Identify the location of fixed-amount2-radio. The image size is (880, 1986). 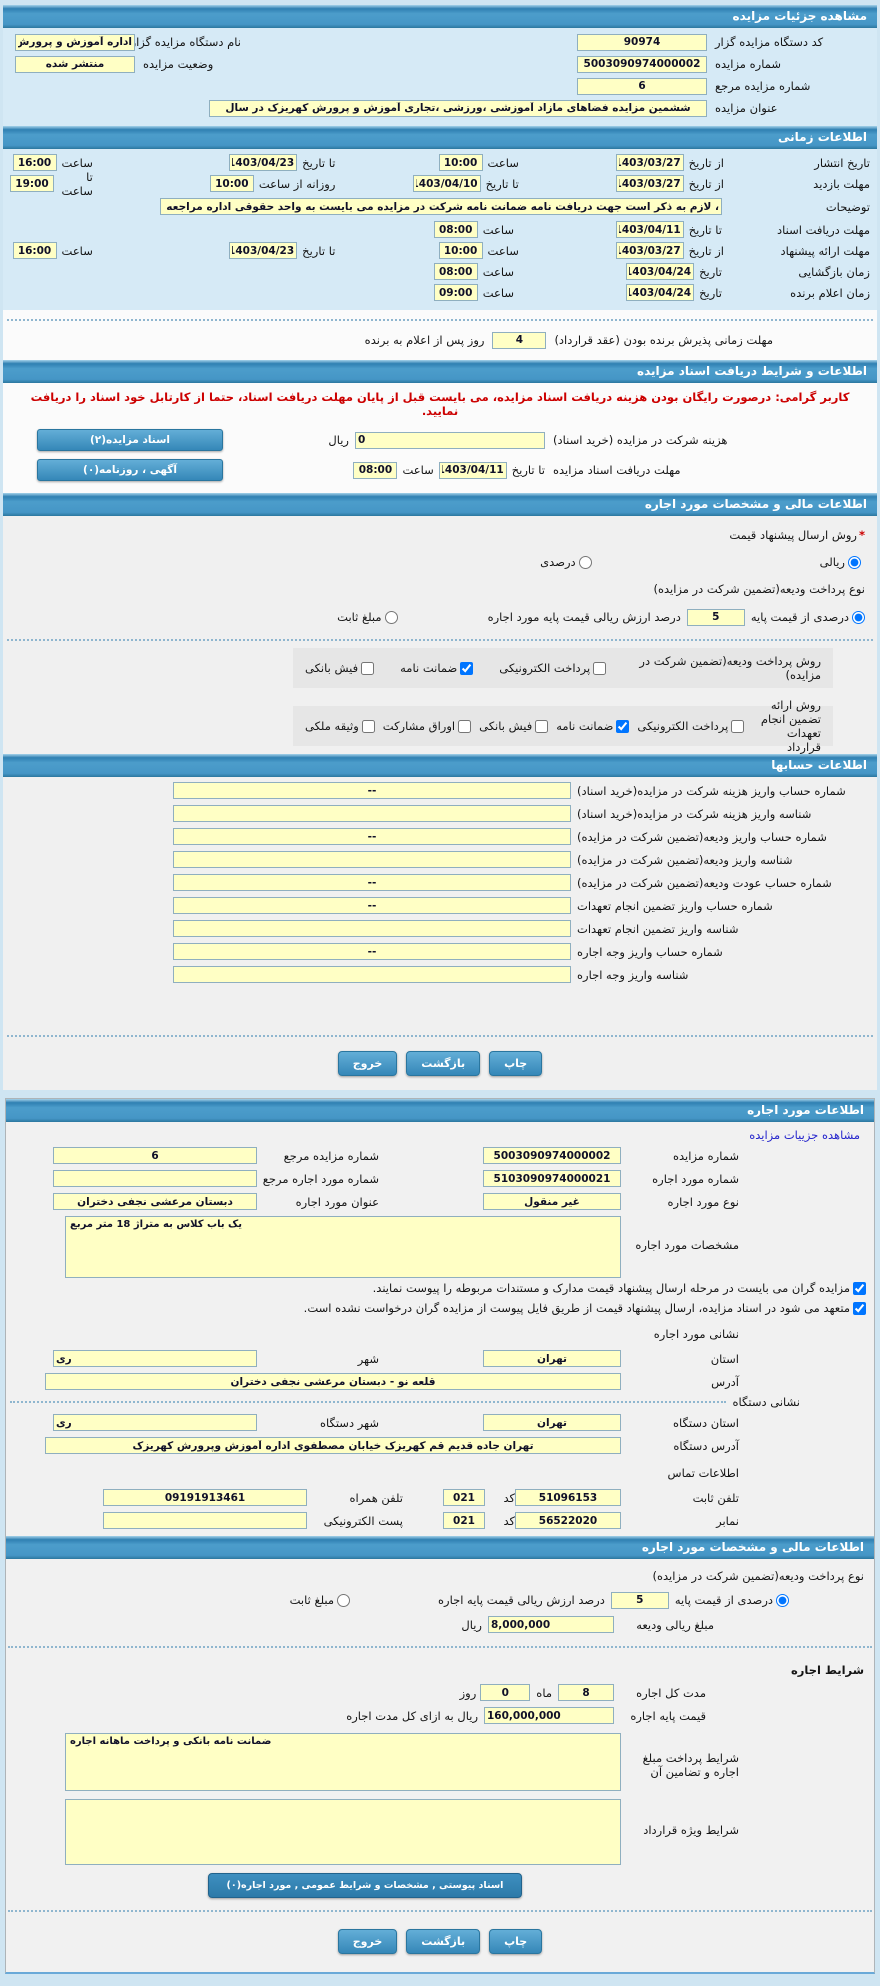
(344, 1600).